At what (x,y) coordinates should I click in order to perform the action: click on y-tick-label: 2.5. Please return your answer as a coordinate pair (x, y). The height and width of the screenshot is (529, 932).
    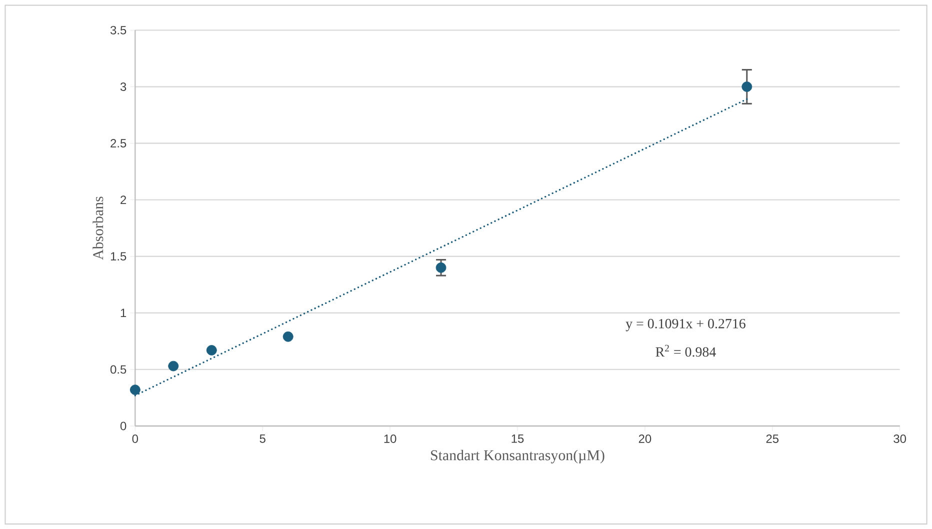
    Looking at the image, I should click on (118, 143).